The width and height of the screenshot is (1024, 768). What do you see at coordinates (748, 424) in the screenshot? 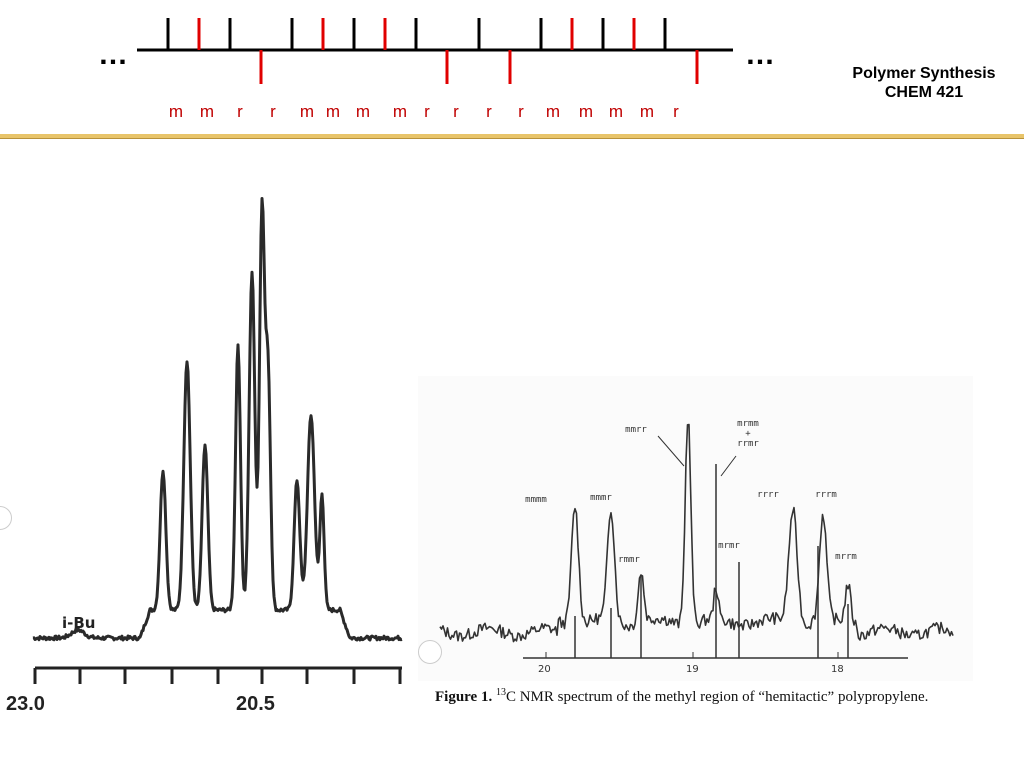
I see `peak-label: mrmm` at bounding box center [748, 424].